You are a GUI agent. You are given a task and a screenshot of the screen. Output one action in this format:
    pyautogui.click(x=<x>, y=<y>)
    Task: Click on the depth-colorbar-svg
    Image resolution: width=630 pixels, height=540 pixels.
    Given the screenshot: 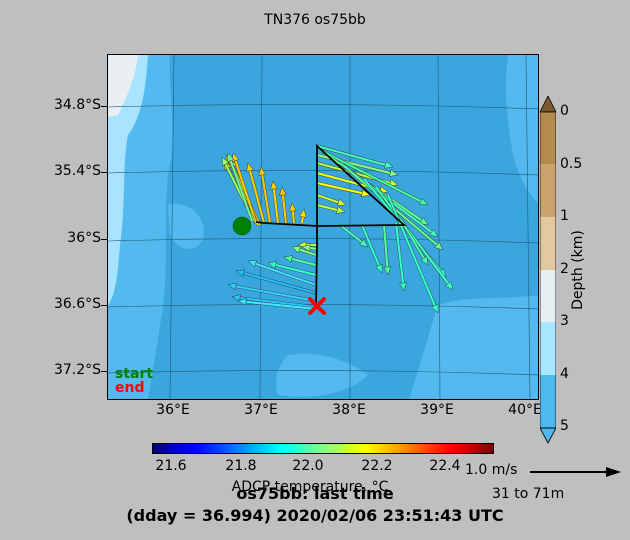 What is the action you would take?
    pyautogui.click(x=548, y=269)
    